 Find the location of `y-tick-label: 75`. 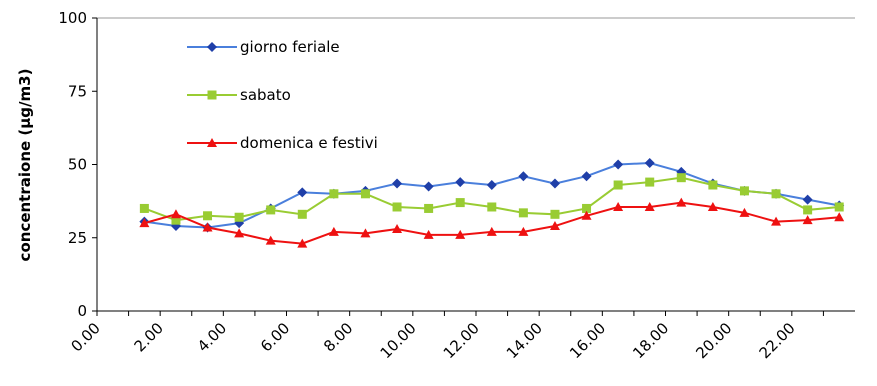

y-tick-label: 75 is located at coordinates (77, 91).